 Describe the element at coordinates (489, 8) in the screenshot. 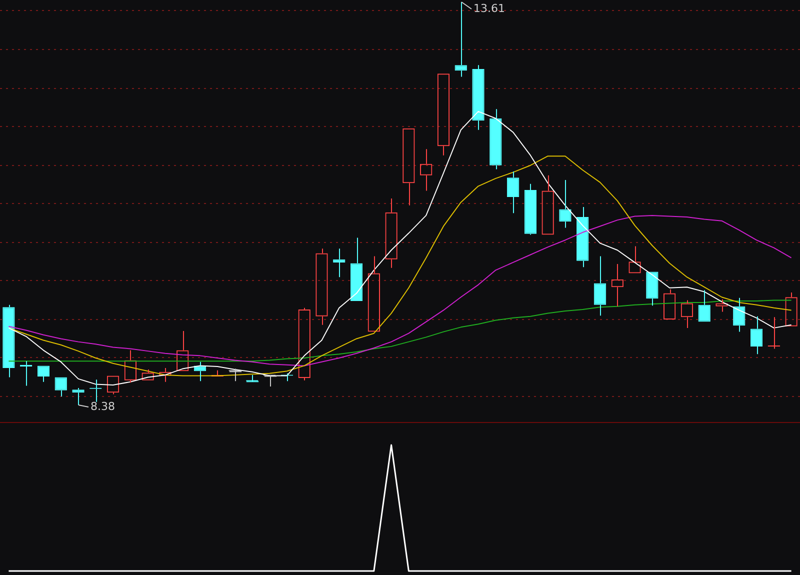

I see `annotation: 13.61` at that location.